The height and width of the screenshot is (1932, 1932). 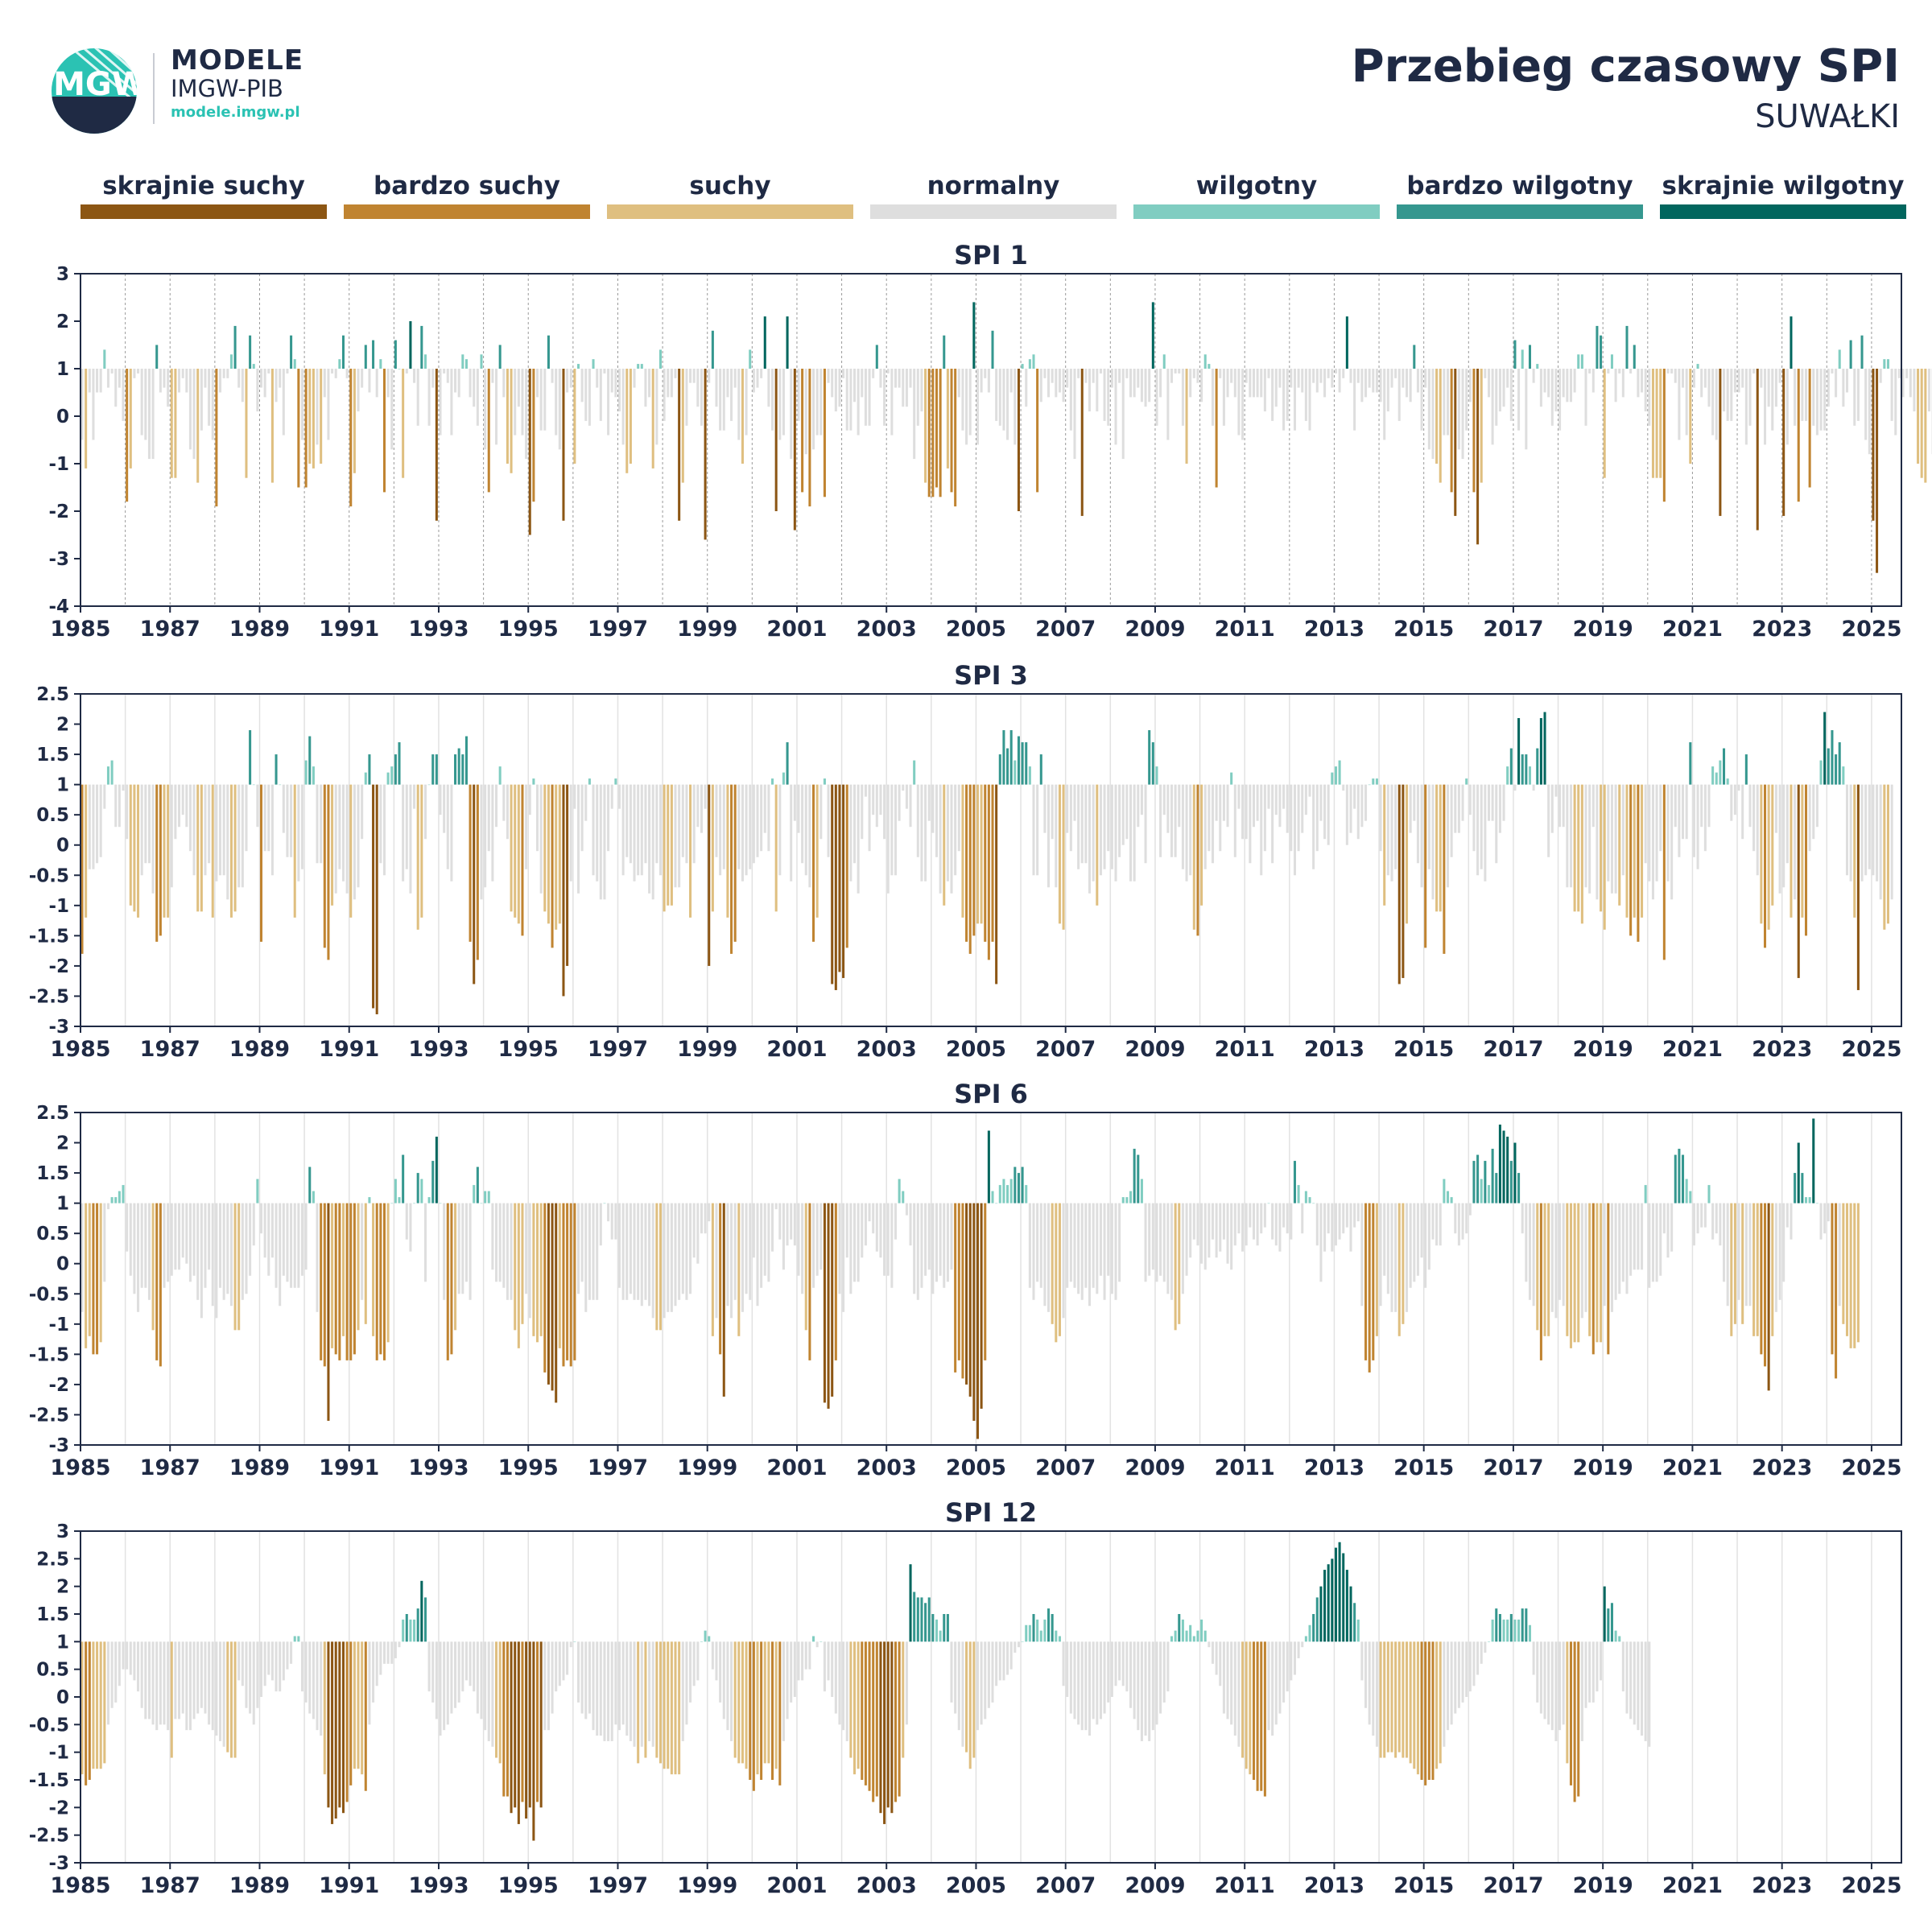 I want to click on legend-swatch, so click(x=1256, y=211).